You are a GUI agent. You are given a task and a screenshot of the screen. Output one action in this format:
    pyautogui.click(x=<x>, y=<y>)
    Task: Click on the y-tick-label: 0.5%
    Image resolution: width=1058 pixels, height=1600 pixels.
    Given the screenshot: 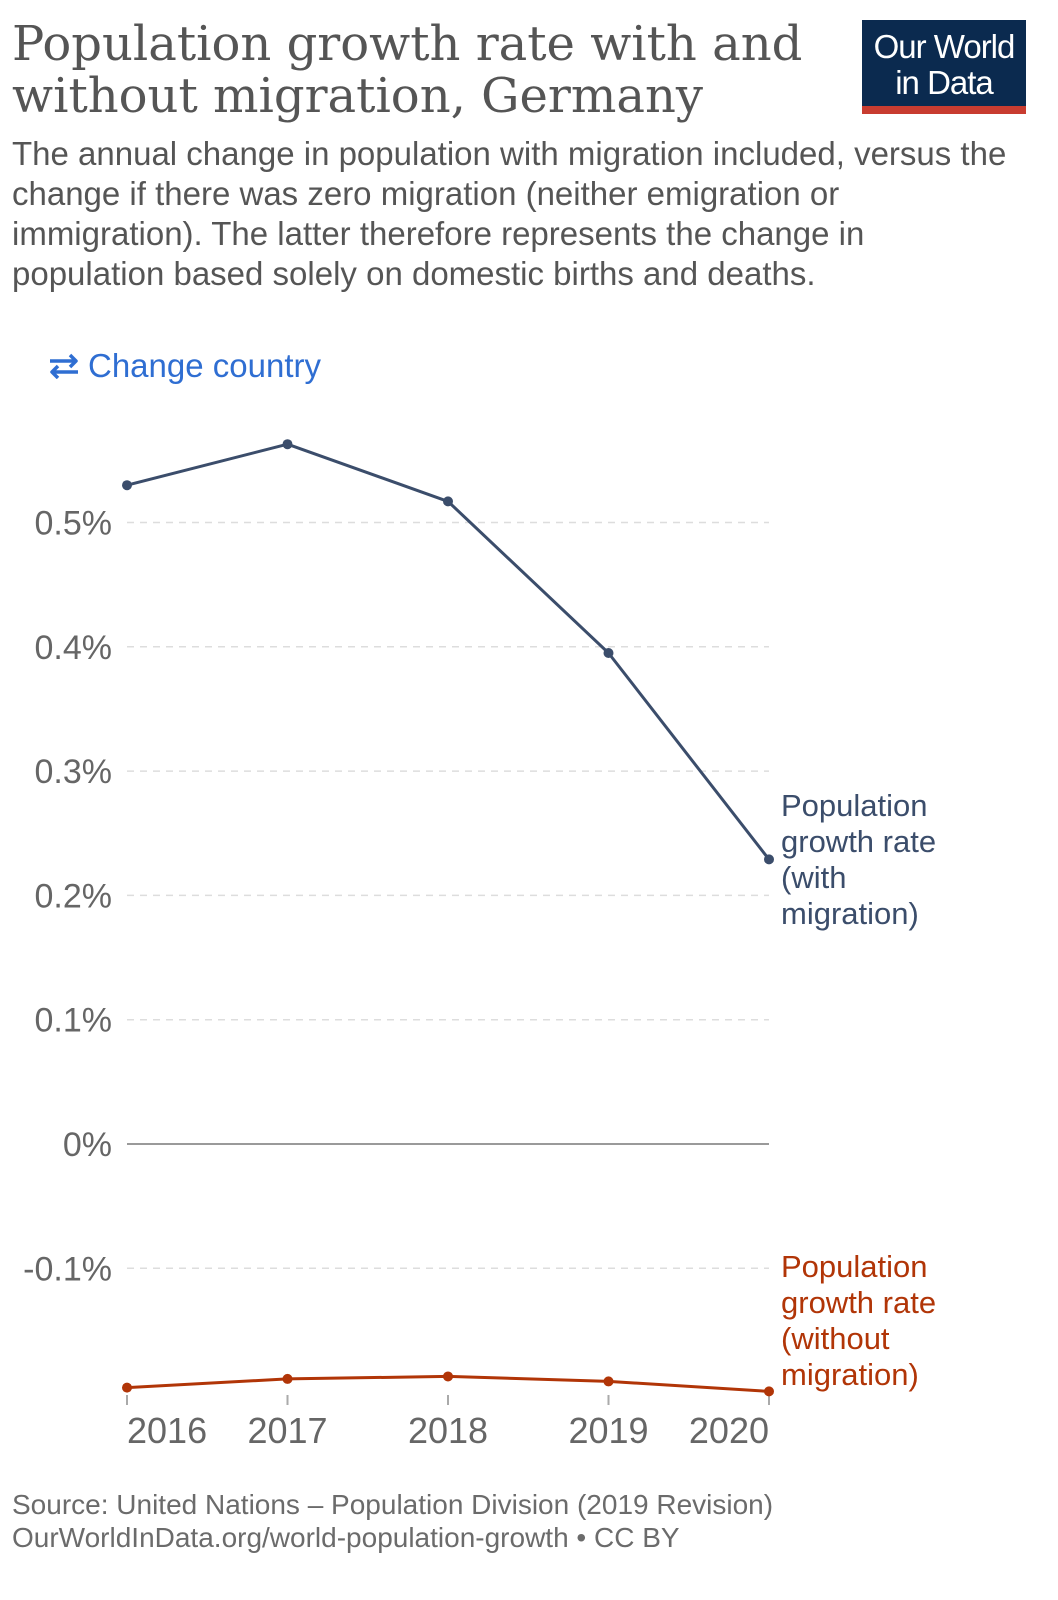 What is the action you would take?
    pyautogui.click(x=74, y=524)
    